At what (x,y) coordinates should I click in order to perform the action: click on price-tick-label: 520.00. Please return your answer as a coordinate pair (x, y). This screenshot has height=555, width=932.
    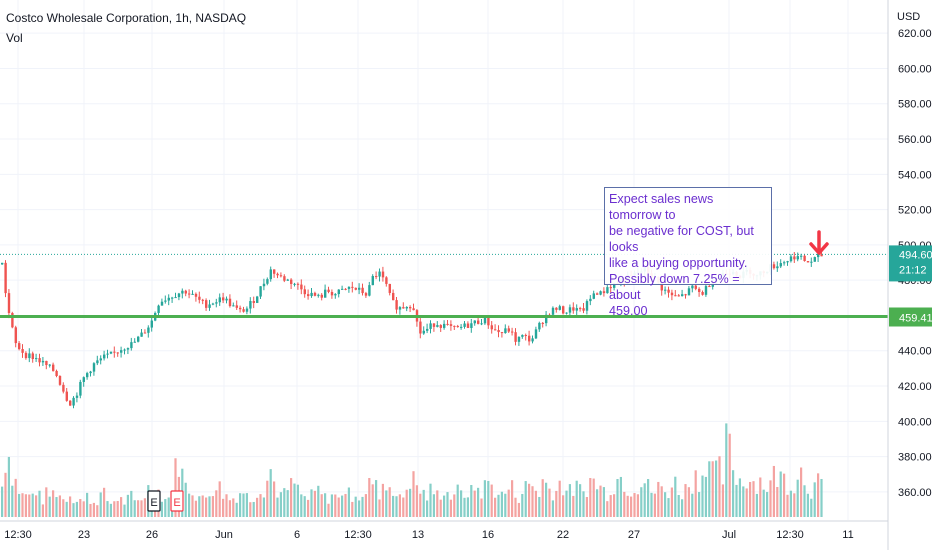
    Looking at the image, I should click on (915, 211).